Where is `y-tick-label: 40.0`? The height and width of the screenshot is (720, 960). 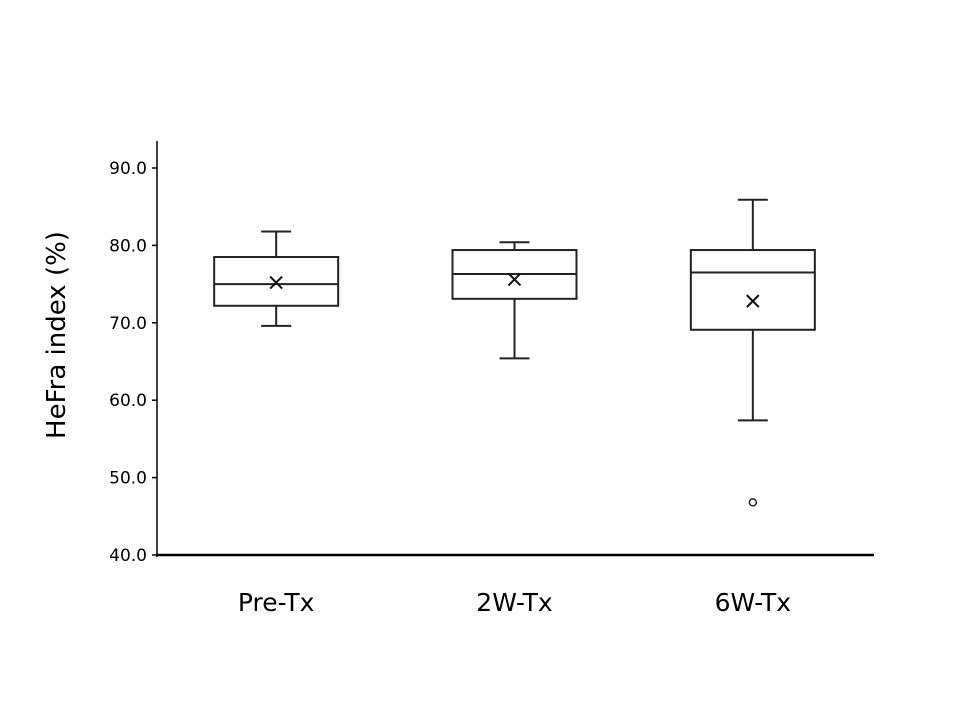
y-tick-label: 40.0 is located at coordinates (128, 556).